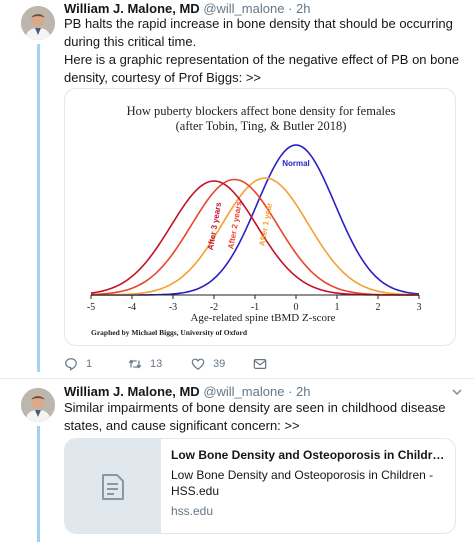  What do you see at coordinates (132, 307) in the screenshot?
I see `x-tick-label: -4` at bounding box center [132, 307].